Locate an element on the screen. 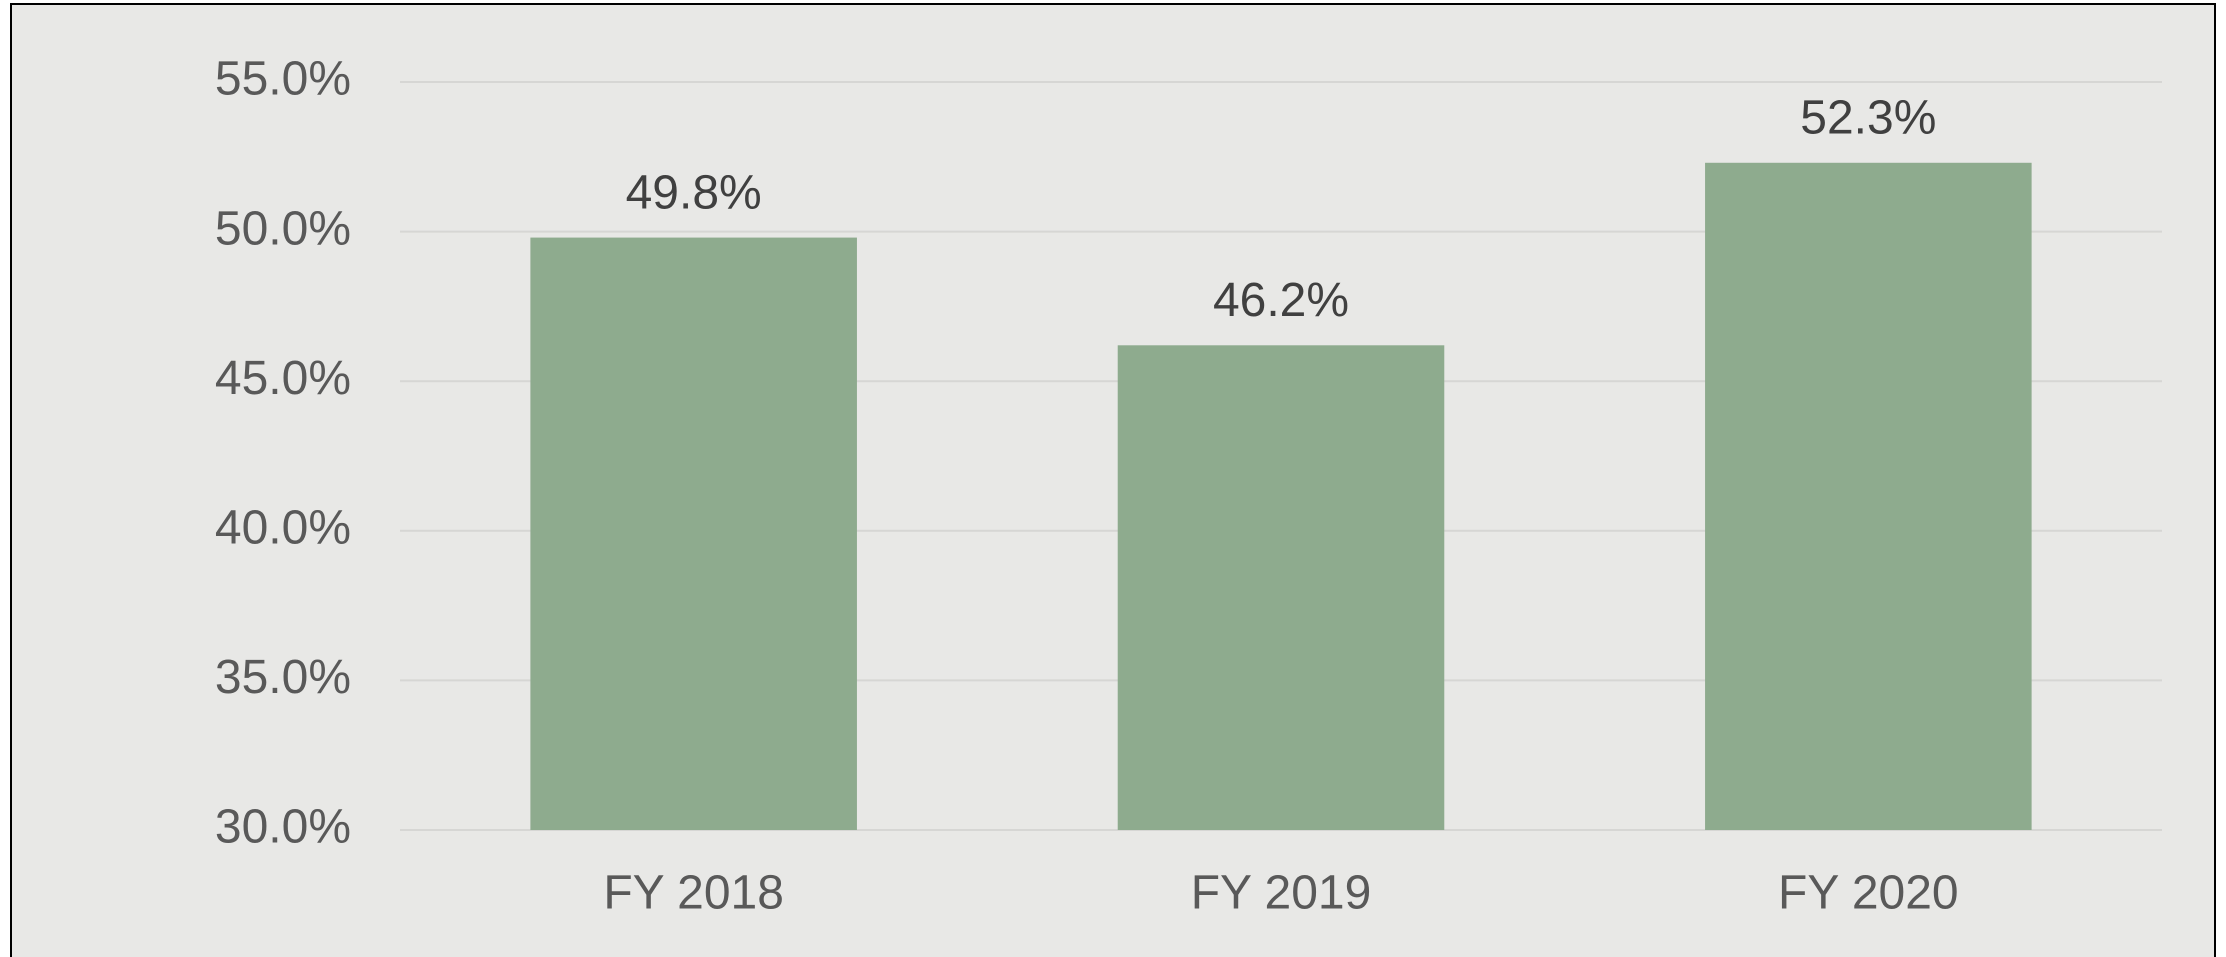  y-tick-label: 40.0% is located at coordinates (283, 527).